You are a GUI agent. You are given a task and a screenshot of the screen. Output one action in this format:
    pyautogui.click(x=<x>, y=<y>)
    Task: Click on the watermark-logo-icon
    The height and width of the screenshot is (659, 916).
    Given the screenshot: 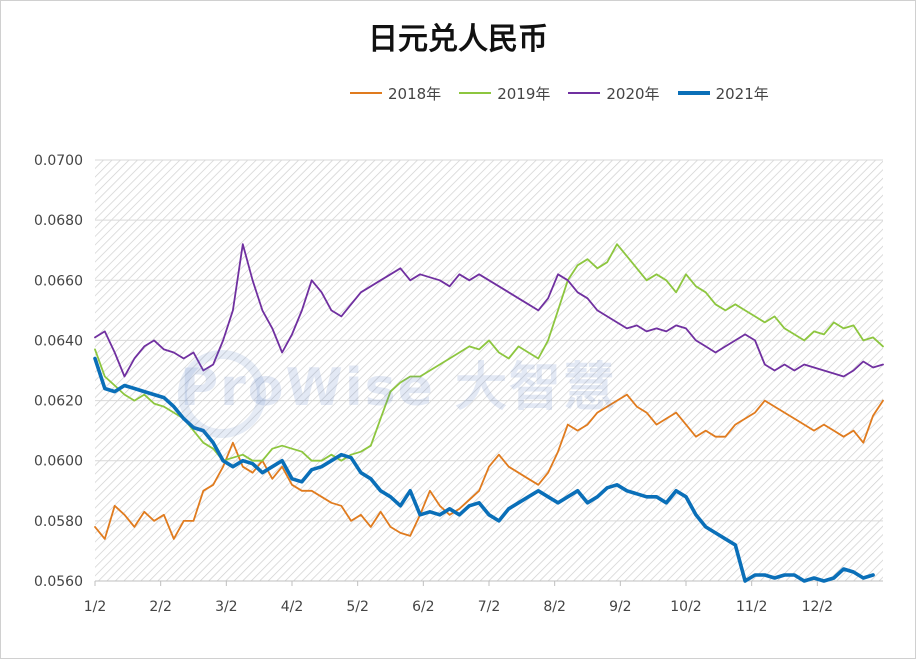 What is the action you would take?
    pyautogui.click(x=222, y=394)
    